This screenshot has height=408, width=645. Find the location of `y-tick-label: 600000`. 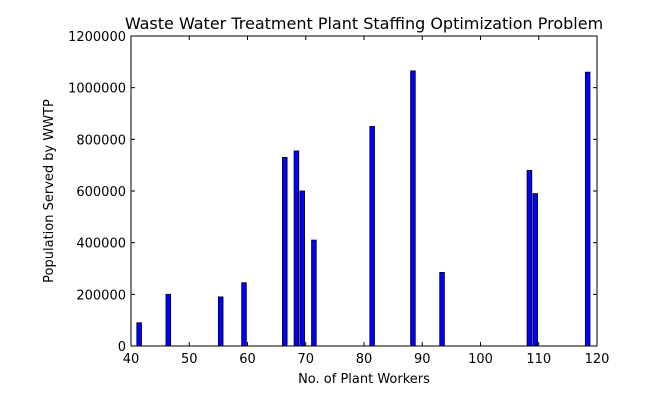

y-tick-label: 600000 is located at coordinates (101, 192).